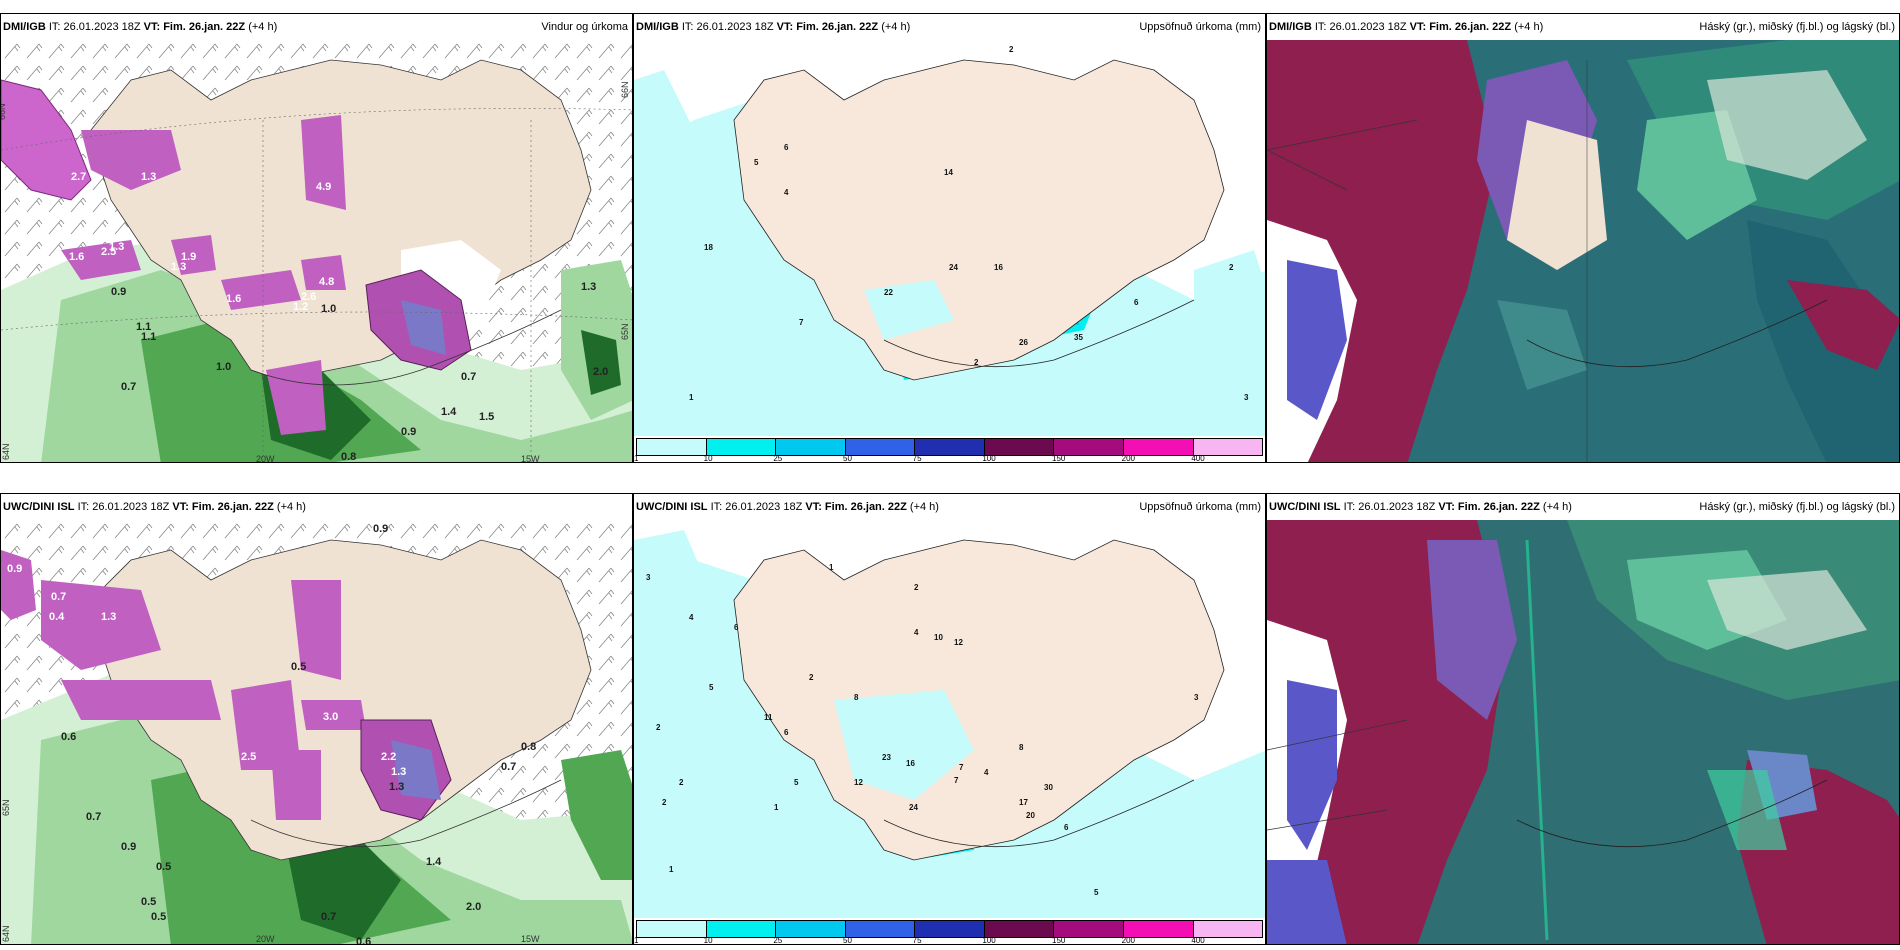 Image resolution: width=1900 pixels, height=950 pixels. I want to click on precip-label: 0.7, so click(468, 377).